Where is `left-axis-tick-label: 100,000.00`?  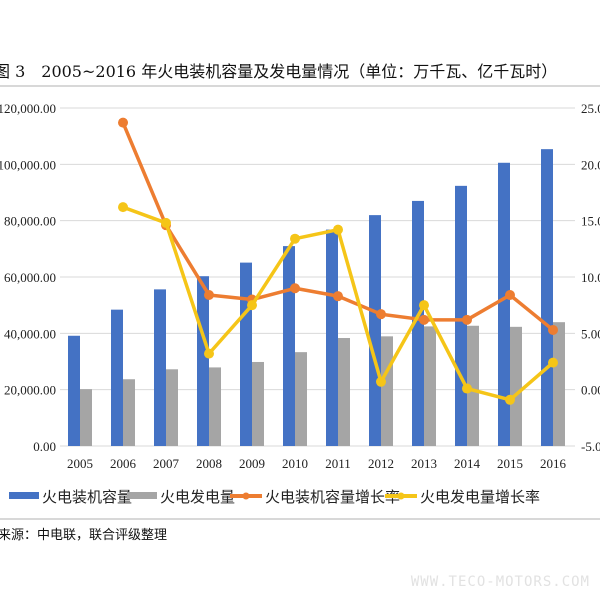 left-axis-tick-label: 100,000.00 is located at coordinates (28, 164).